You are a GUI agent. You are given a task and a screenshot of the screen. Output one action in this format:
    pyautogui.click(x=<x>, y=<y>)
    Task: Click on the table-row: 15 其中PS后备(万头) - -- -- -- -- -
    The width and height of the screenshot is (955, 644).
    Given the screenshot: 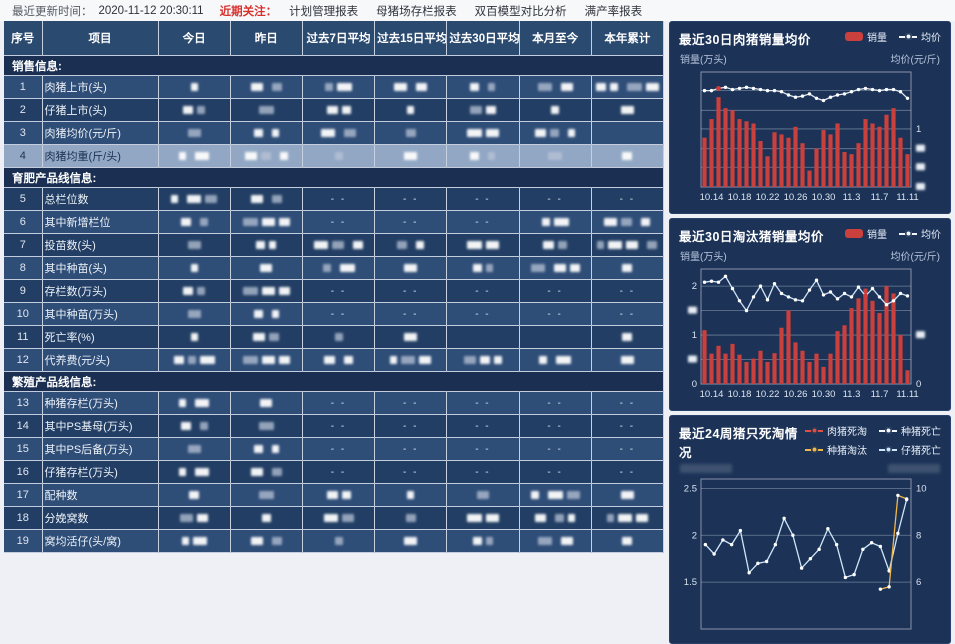 What is the action you would take?
    pyautogui.click(x=334, y=449)
    